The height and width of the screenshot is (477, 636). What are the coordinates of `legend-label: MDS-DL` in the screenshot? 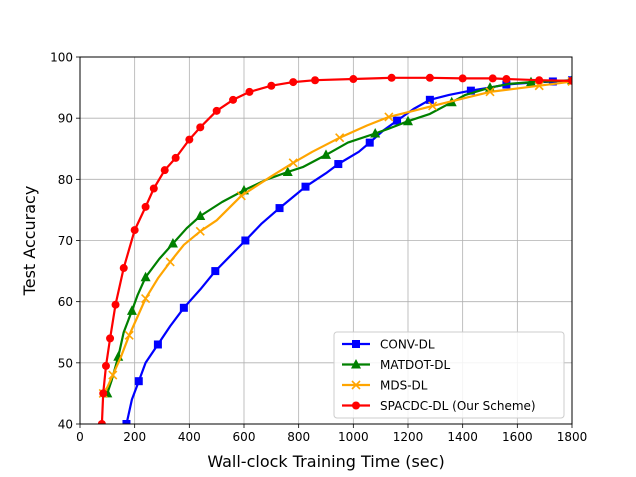 It's located at (404, 386).